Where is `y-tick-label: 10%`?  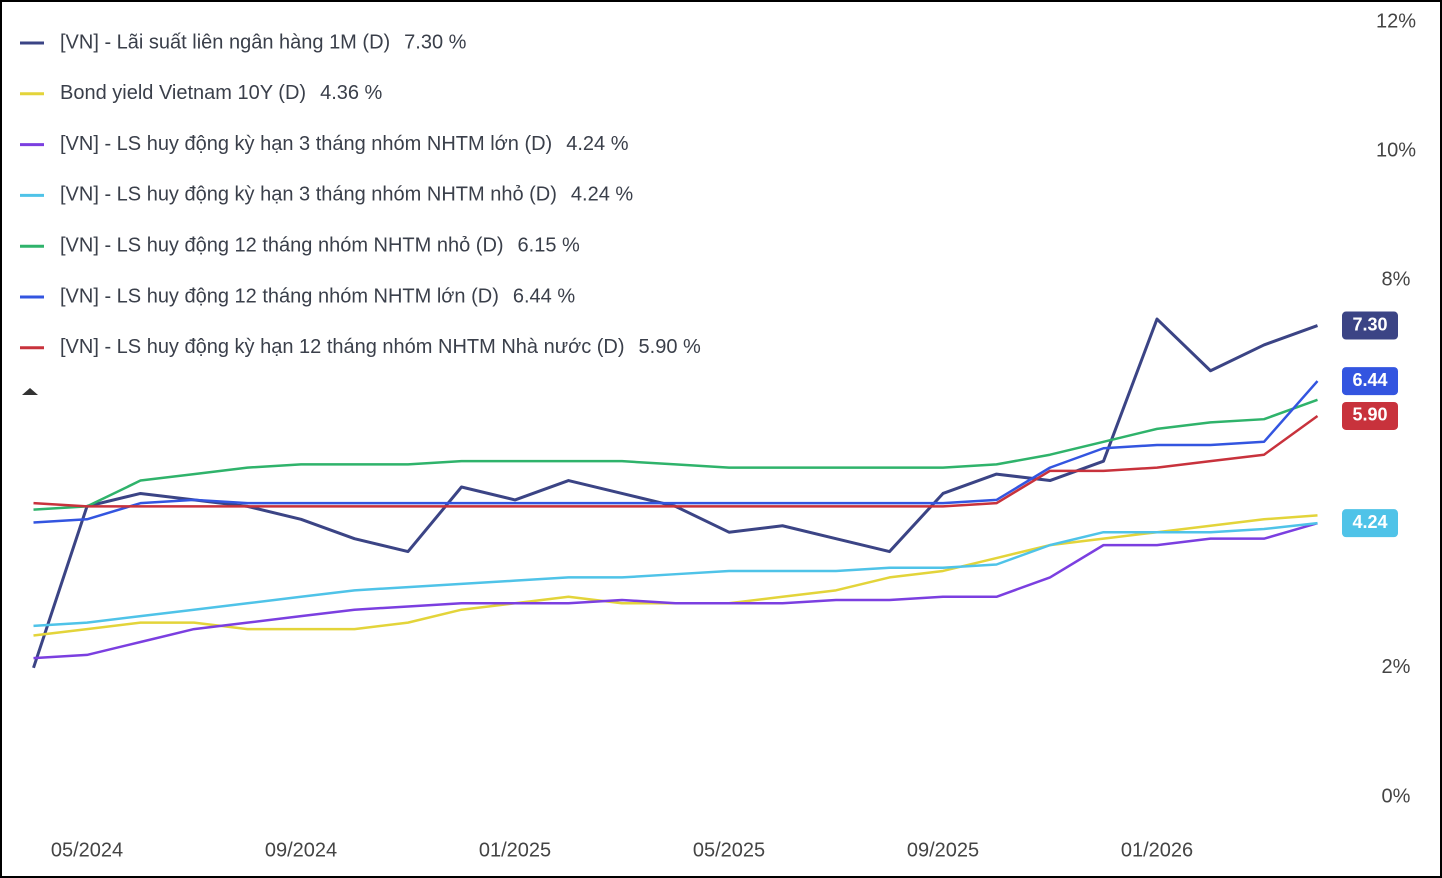 y-tick-label: 10% is located at coordinates (1396, 150).